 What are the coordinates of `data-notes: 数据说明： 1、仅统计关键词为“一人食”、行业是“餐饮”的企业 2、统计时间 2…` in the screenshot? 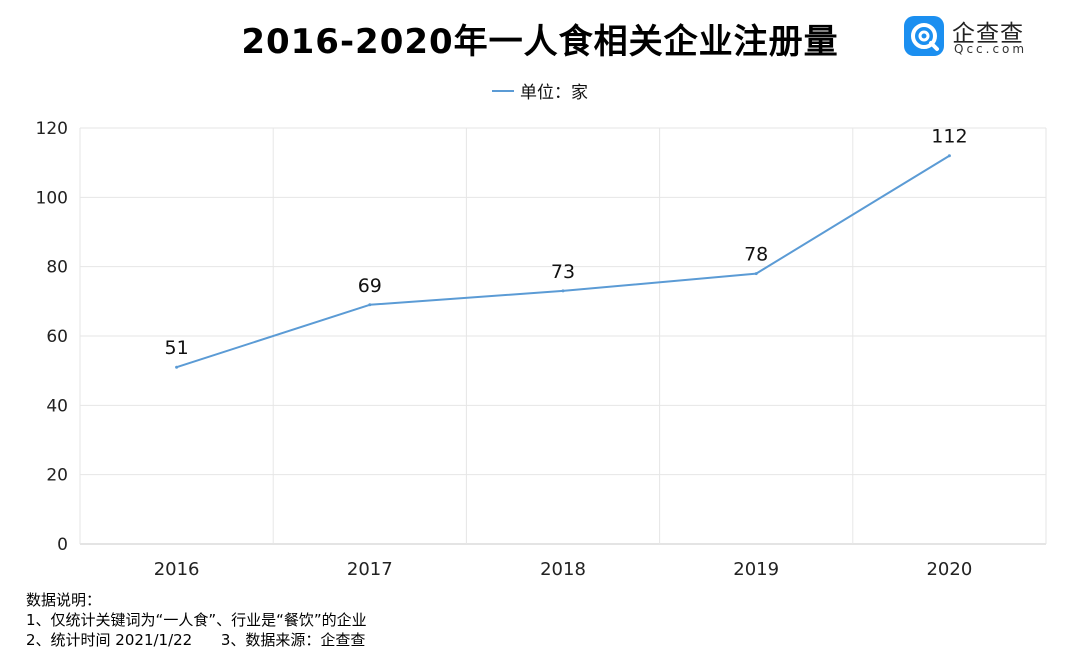 It's located at (196, 620).